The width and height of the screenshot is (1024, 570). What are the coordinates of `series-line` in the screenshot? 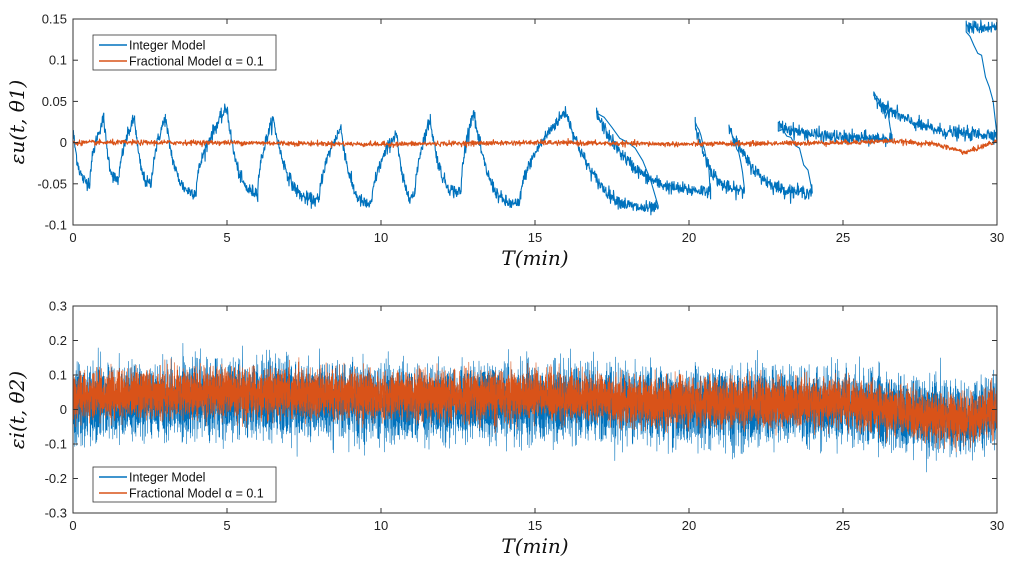 It's located at (535, 146).